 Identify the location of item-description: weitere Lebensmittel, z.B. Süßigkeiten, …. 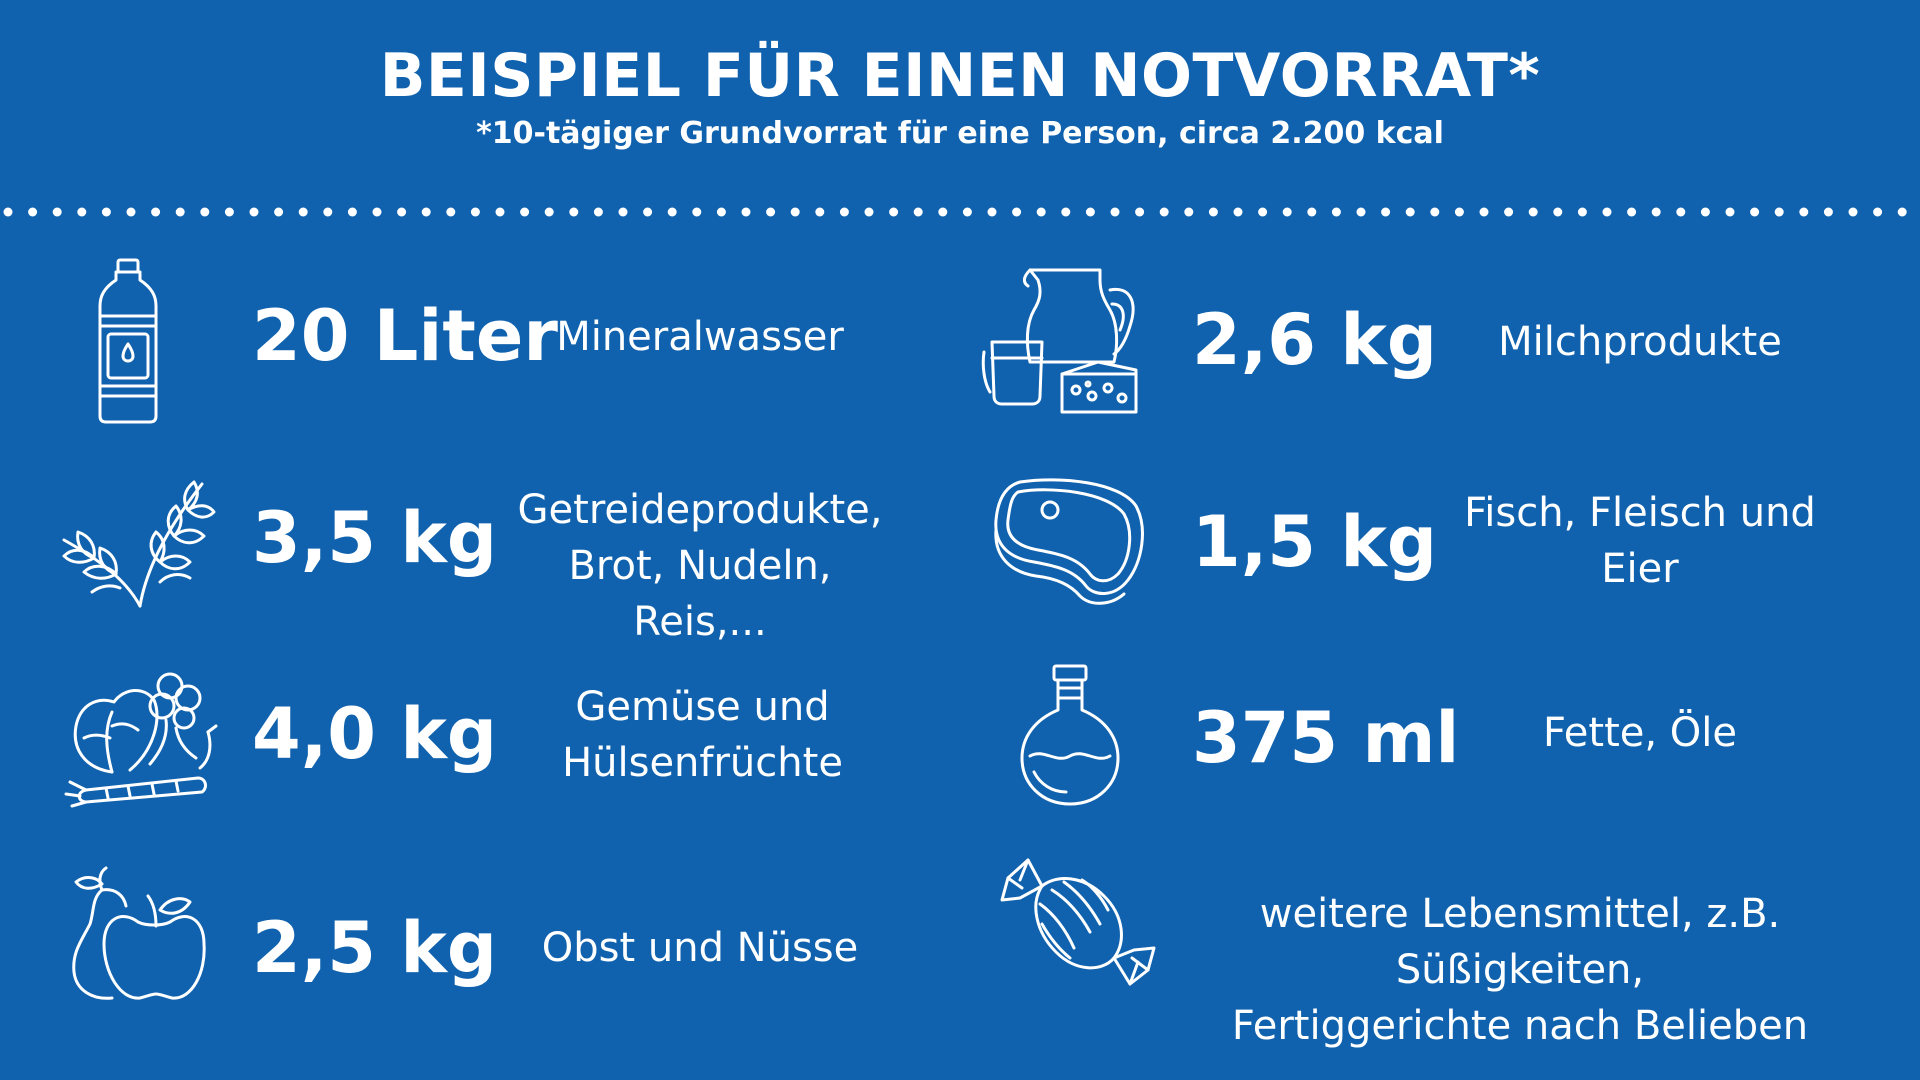
(1520, 970).